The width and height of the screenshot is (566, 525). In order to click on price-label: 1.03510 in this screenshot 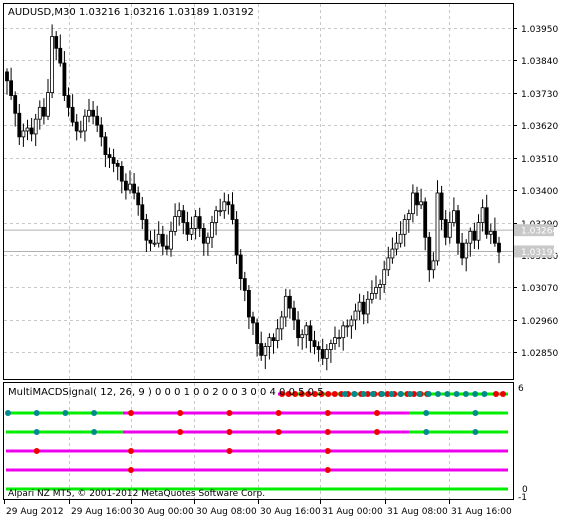, I will do `click(539, 160)`.